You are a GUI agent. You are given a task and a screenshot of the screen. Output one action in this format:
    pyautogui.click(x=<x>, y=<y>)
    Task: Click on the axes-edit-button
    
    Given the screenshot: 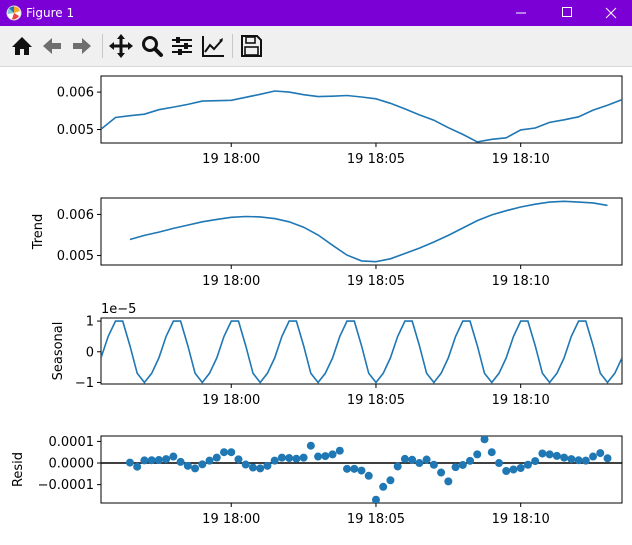 What is the action you would take?
    pyautogui.click(x=213, y=46)
    